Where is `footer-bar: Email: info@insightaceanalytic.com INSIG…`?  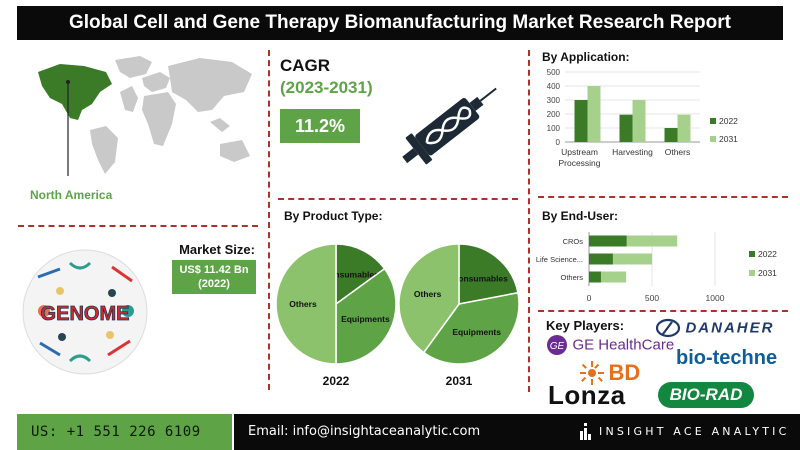 footer-bar: Email: info@insightaceanalytic.com INSIG… is located at coordinates (517, 432).